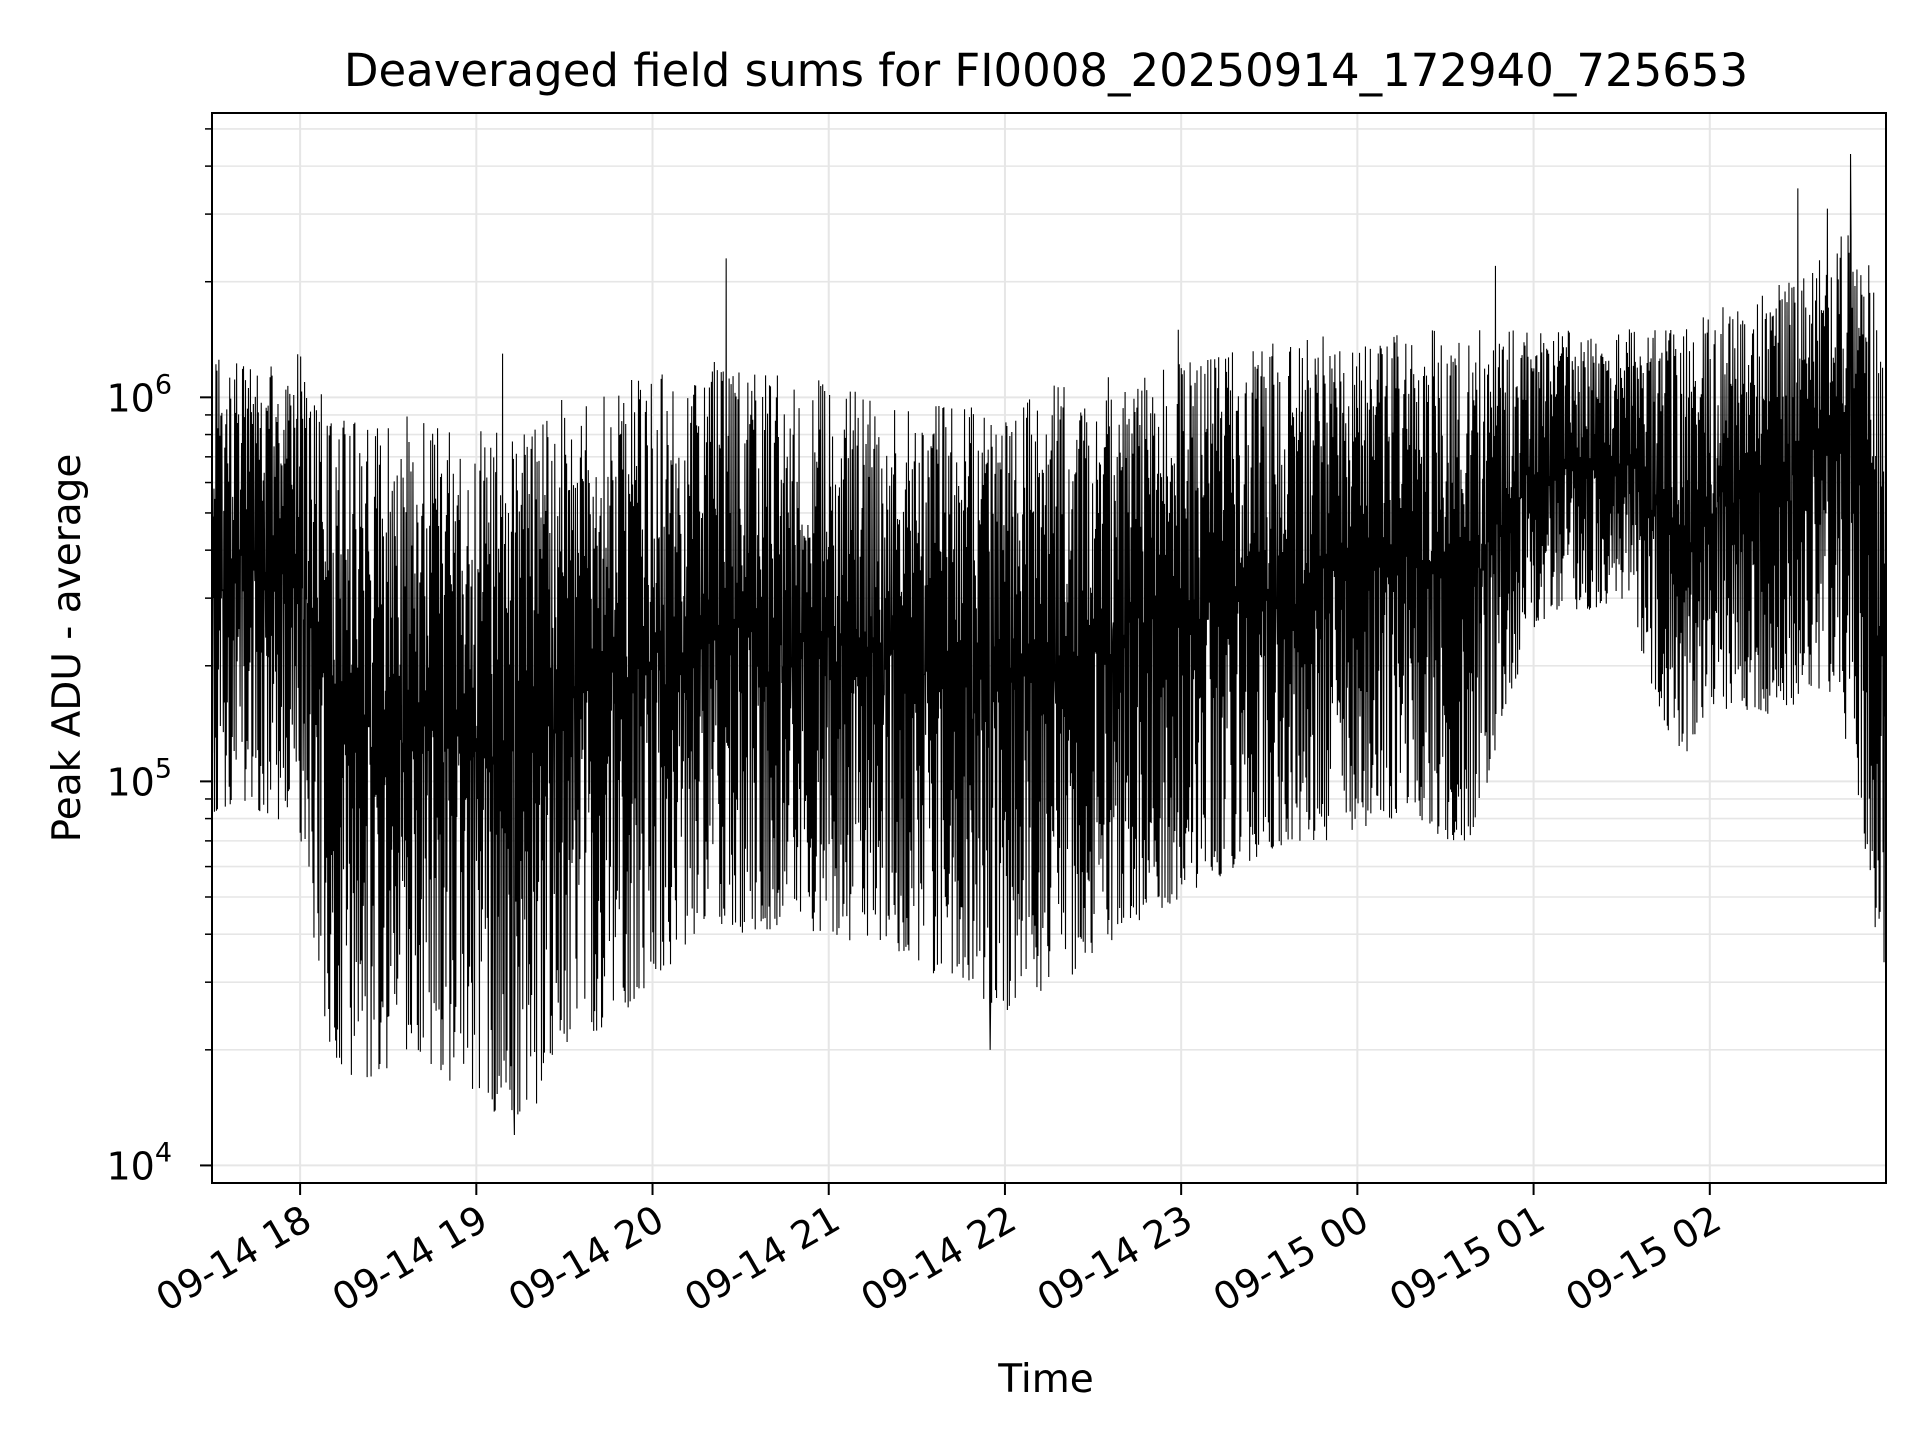 Image resolution: width=1920 pixels, height=1440 pixels. I want to click on x-tick-label: 09-15 00, so click(1291, 1259).